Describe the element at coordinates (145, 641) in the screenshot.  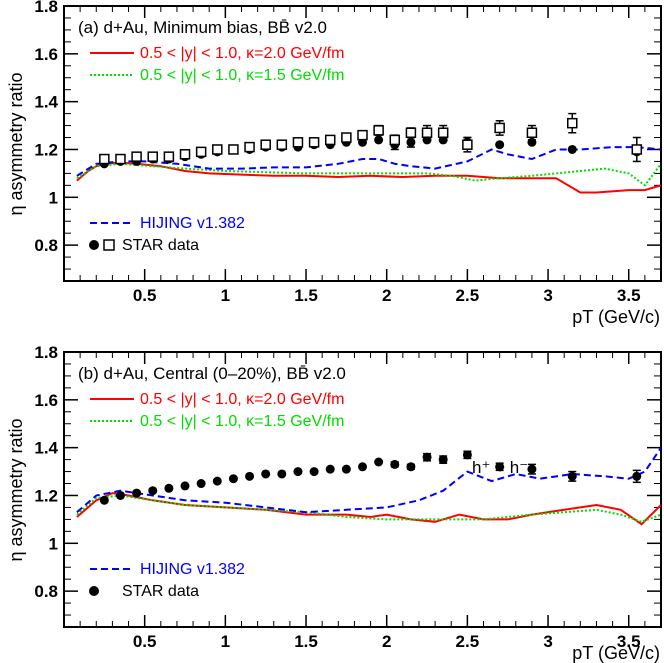
I see `x-tick-label: 0.5` at that location.